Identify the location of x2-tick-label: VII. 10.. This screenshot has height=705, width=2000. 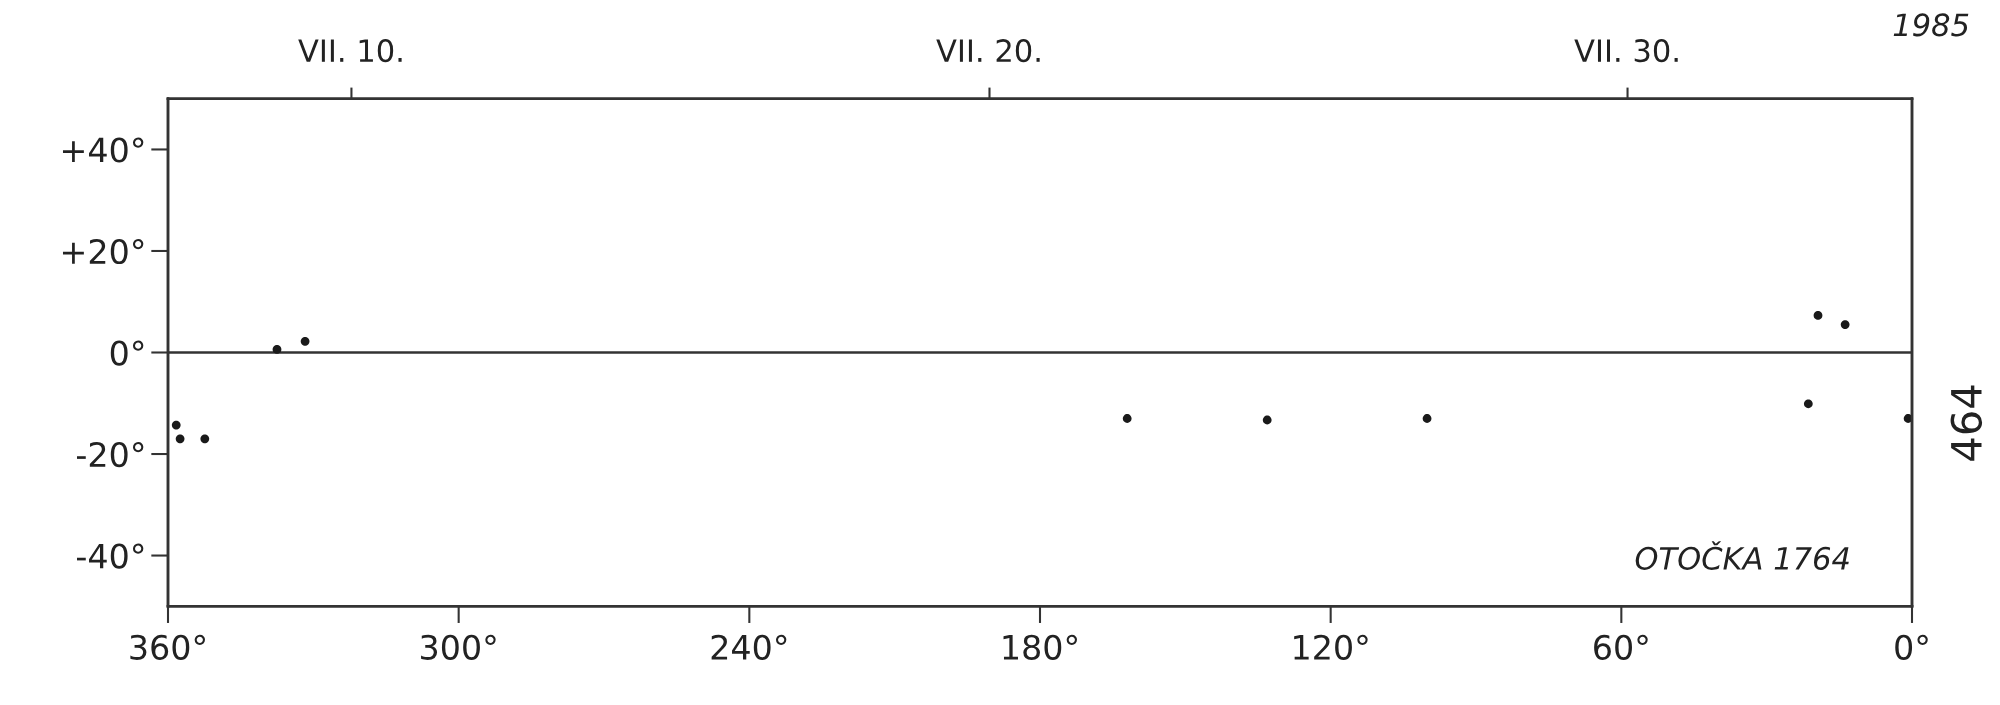
(350, 51).